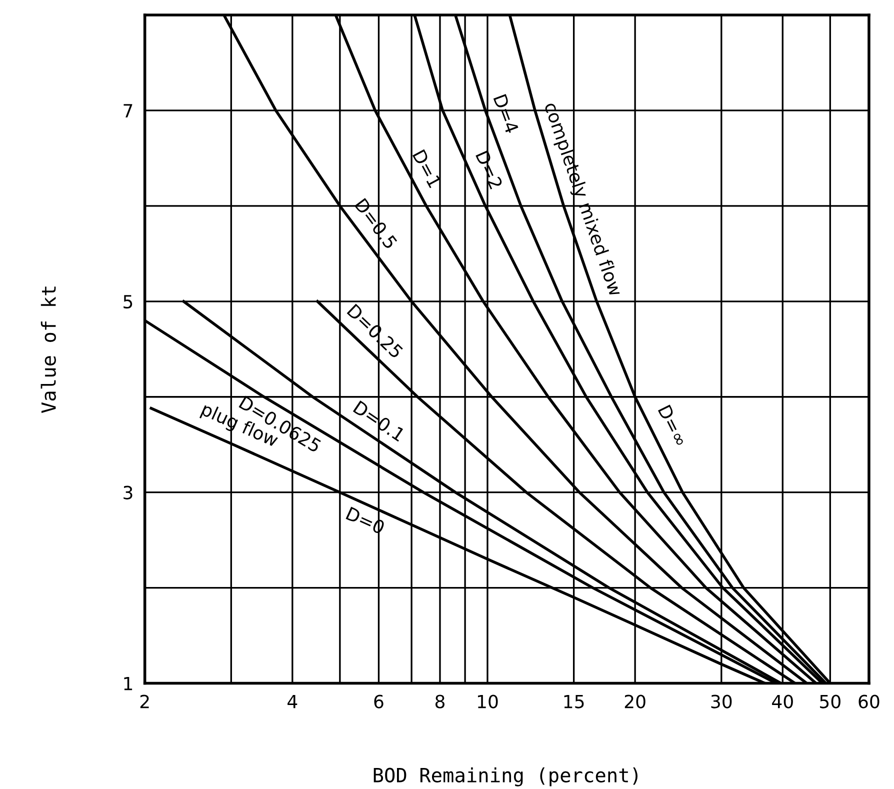 This screenshot has width=894, height=789. Describe the element at coordinates (439, 701) in the screenshot. I see `x-tick-label: 8` at that location.